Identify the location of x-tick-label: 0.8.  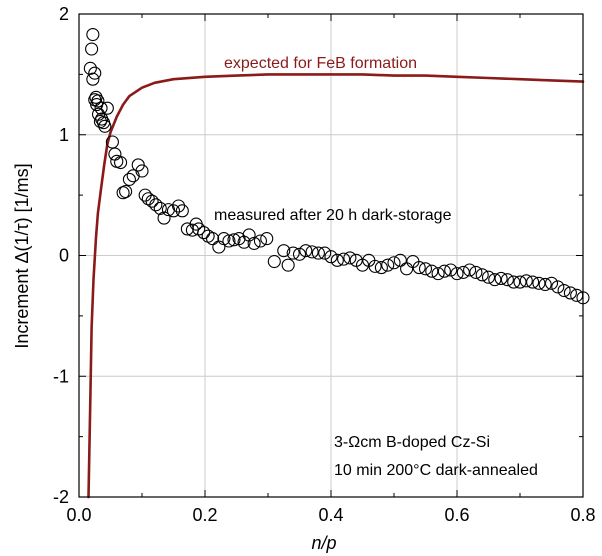
(582, 515).